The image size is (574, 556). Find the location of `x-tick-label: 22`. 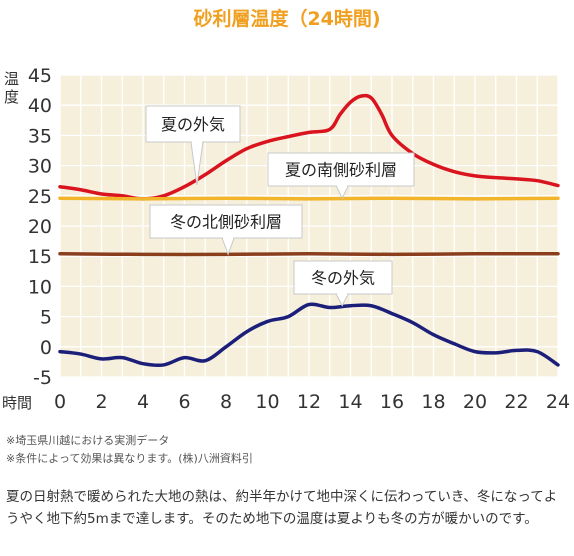

x-tick-label: 22 is located at coordinates (516, 402).